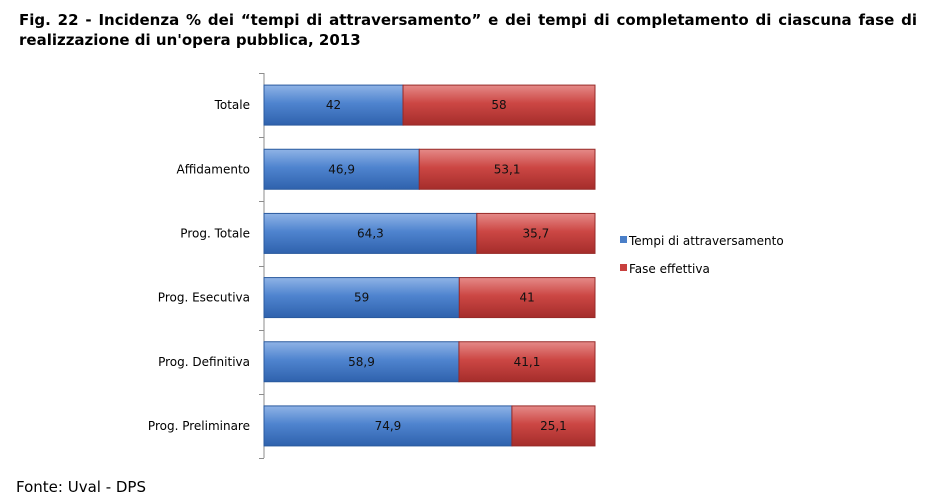 The width and height of the screenshot is (929, 503). Describe the element at coordinates (204, 298) in the screenshot. I see `category-label: Prog. Esecutiva` at that location.